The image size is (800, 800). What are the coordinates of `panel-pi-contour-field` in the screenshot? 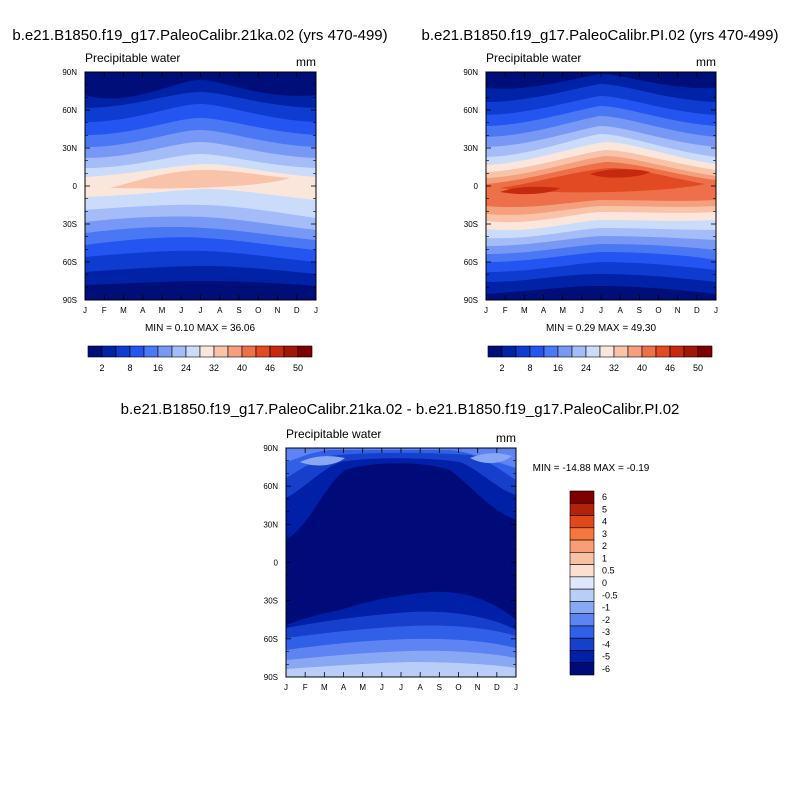 It's located at (601, 186).